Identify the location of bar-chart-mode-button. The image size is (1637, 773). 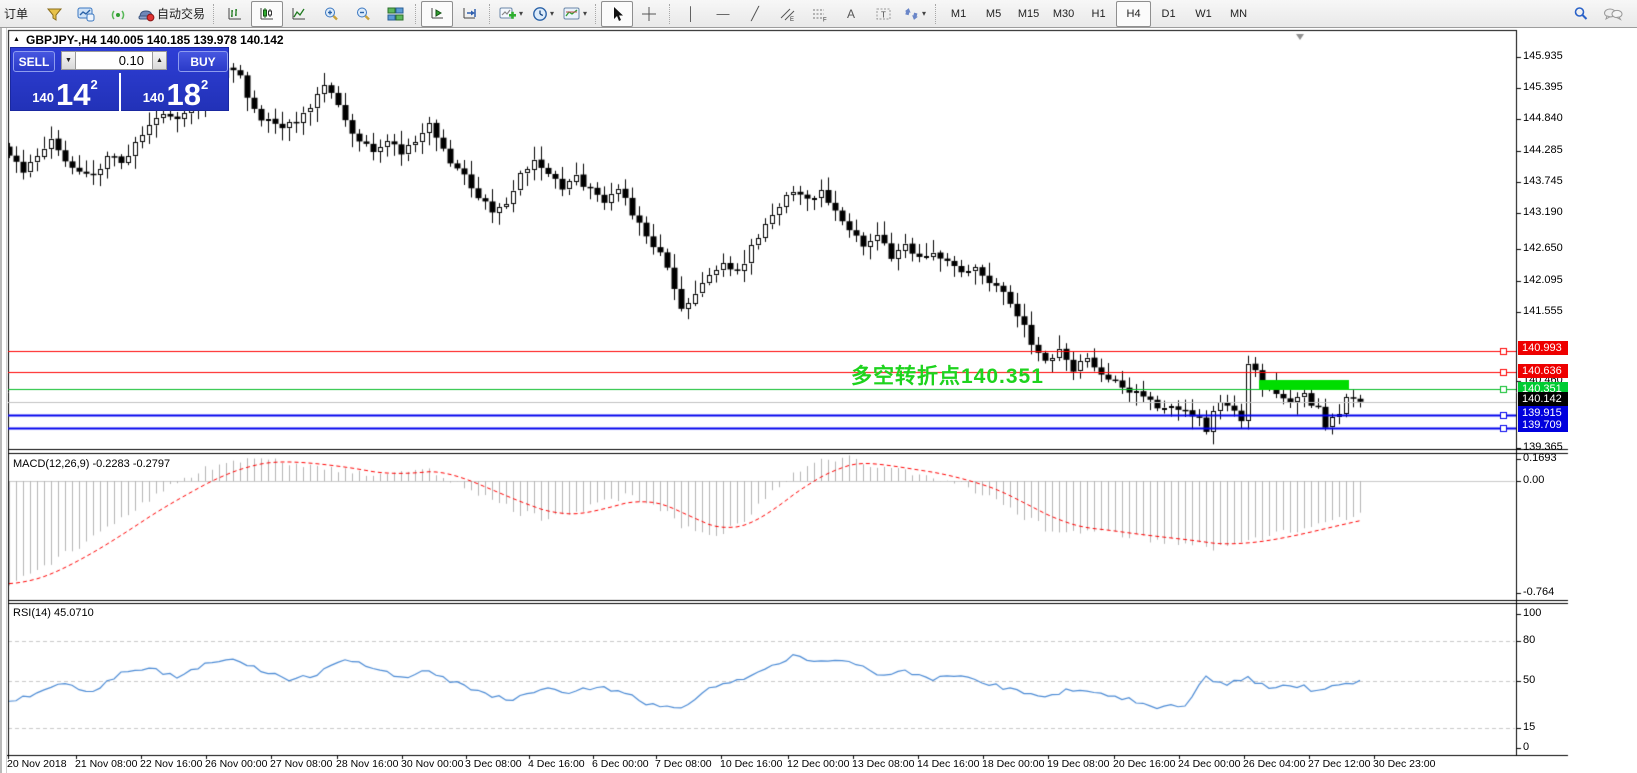
(235, 14).